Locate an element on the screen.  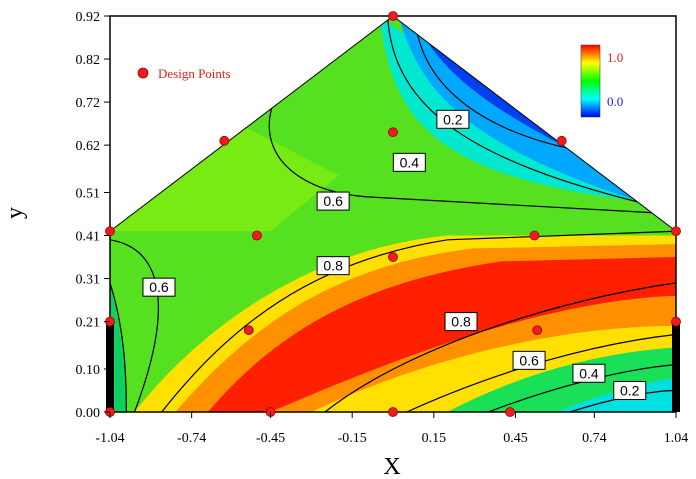
y-axis: 0.00 0.10 0.21 0.31 0.41 0.51 0.62 0.72 0.82 0.92 is located at coordinates (93, 215).